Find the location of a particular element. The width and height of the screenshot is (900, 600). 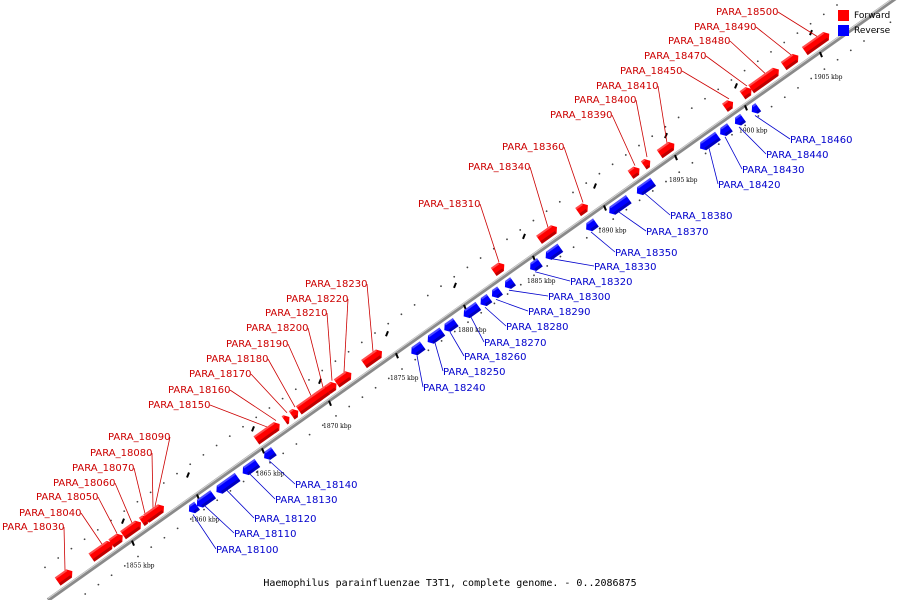

forward-gene-label: PARA_18410 is located at coordinates (627, 86).